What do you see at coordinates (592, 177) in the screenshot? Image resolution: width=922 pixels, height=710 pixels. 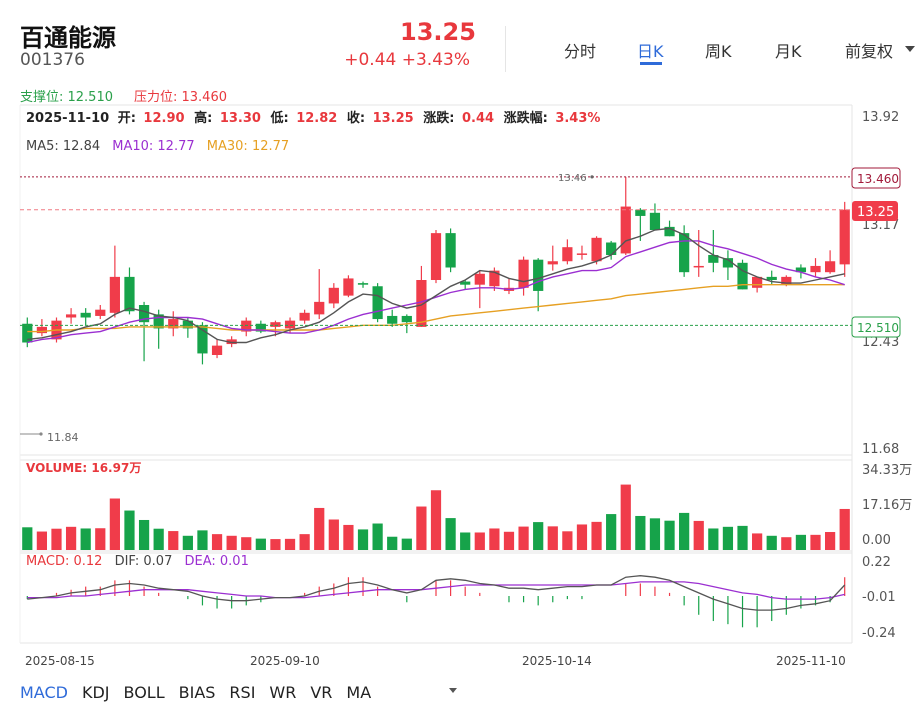 I see `high-marker-dot` at bounding box center [592, 177].